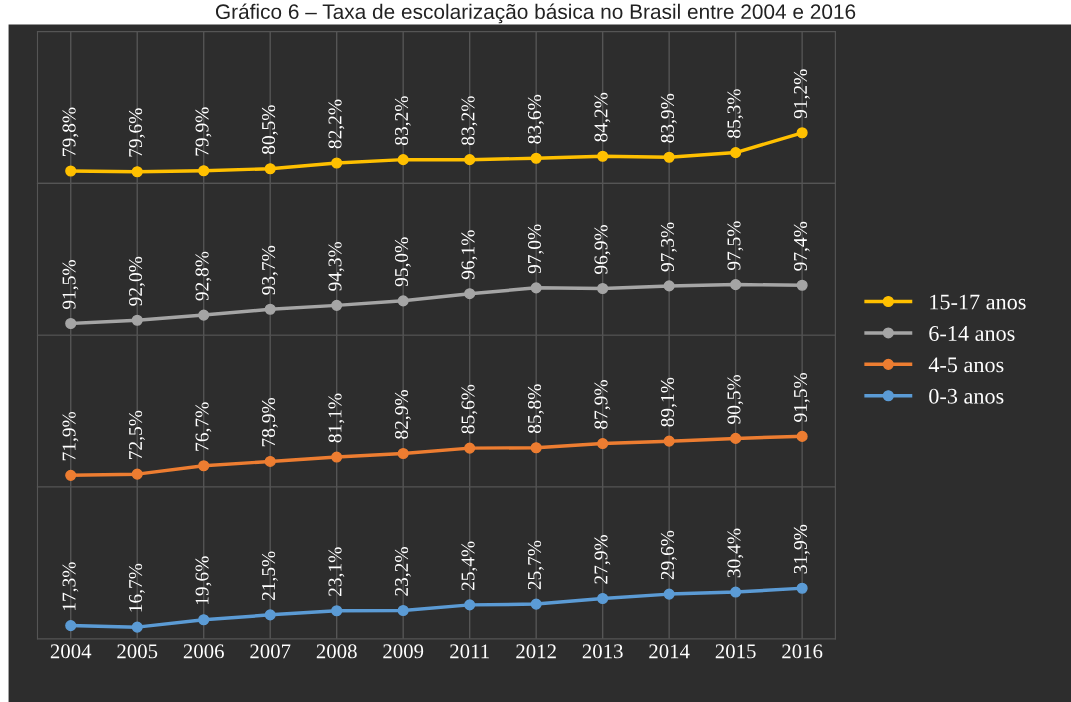 The image size is (1071, 702). Describe the element at coordinates (136, 281) in the screenshot. I see `data-label: 92,0%` at that location.